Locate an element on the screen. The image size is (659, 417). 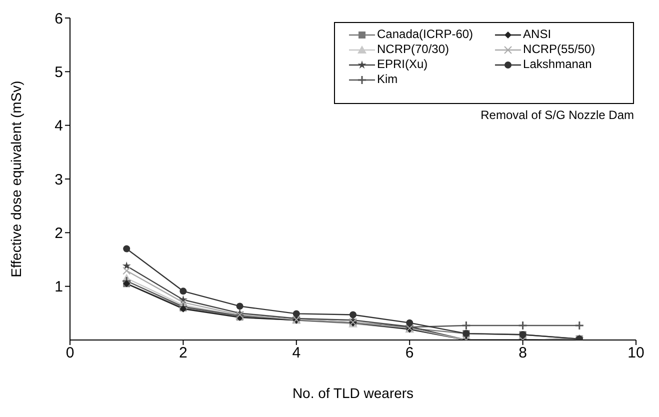
legend-label: Lakshmanan is located at coordinates (557, 64).